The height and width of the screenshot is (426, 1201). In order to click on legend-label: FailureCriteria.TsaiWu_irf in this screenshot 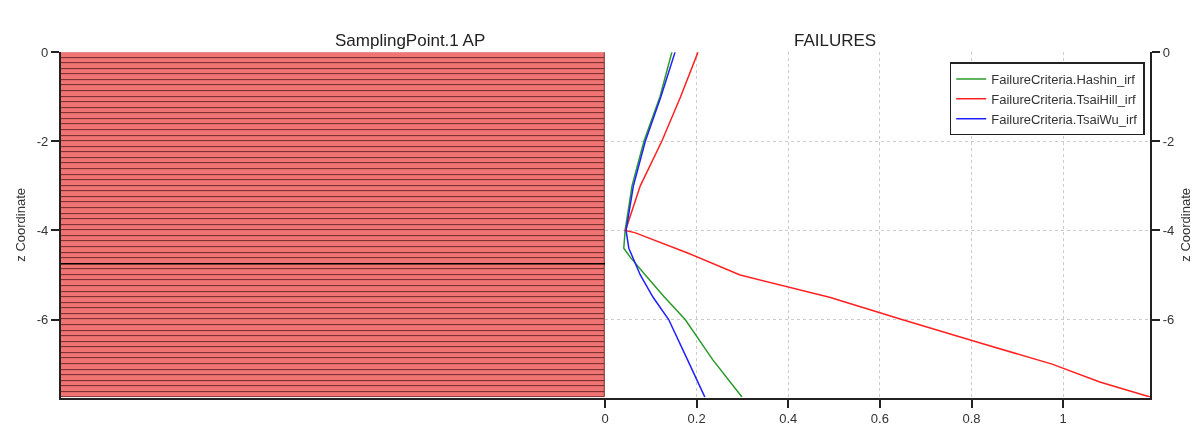, I will do `click(1064, 119)`.